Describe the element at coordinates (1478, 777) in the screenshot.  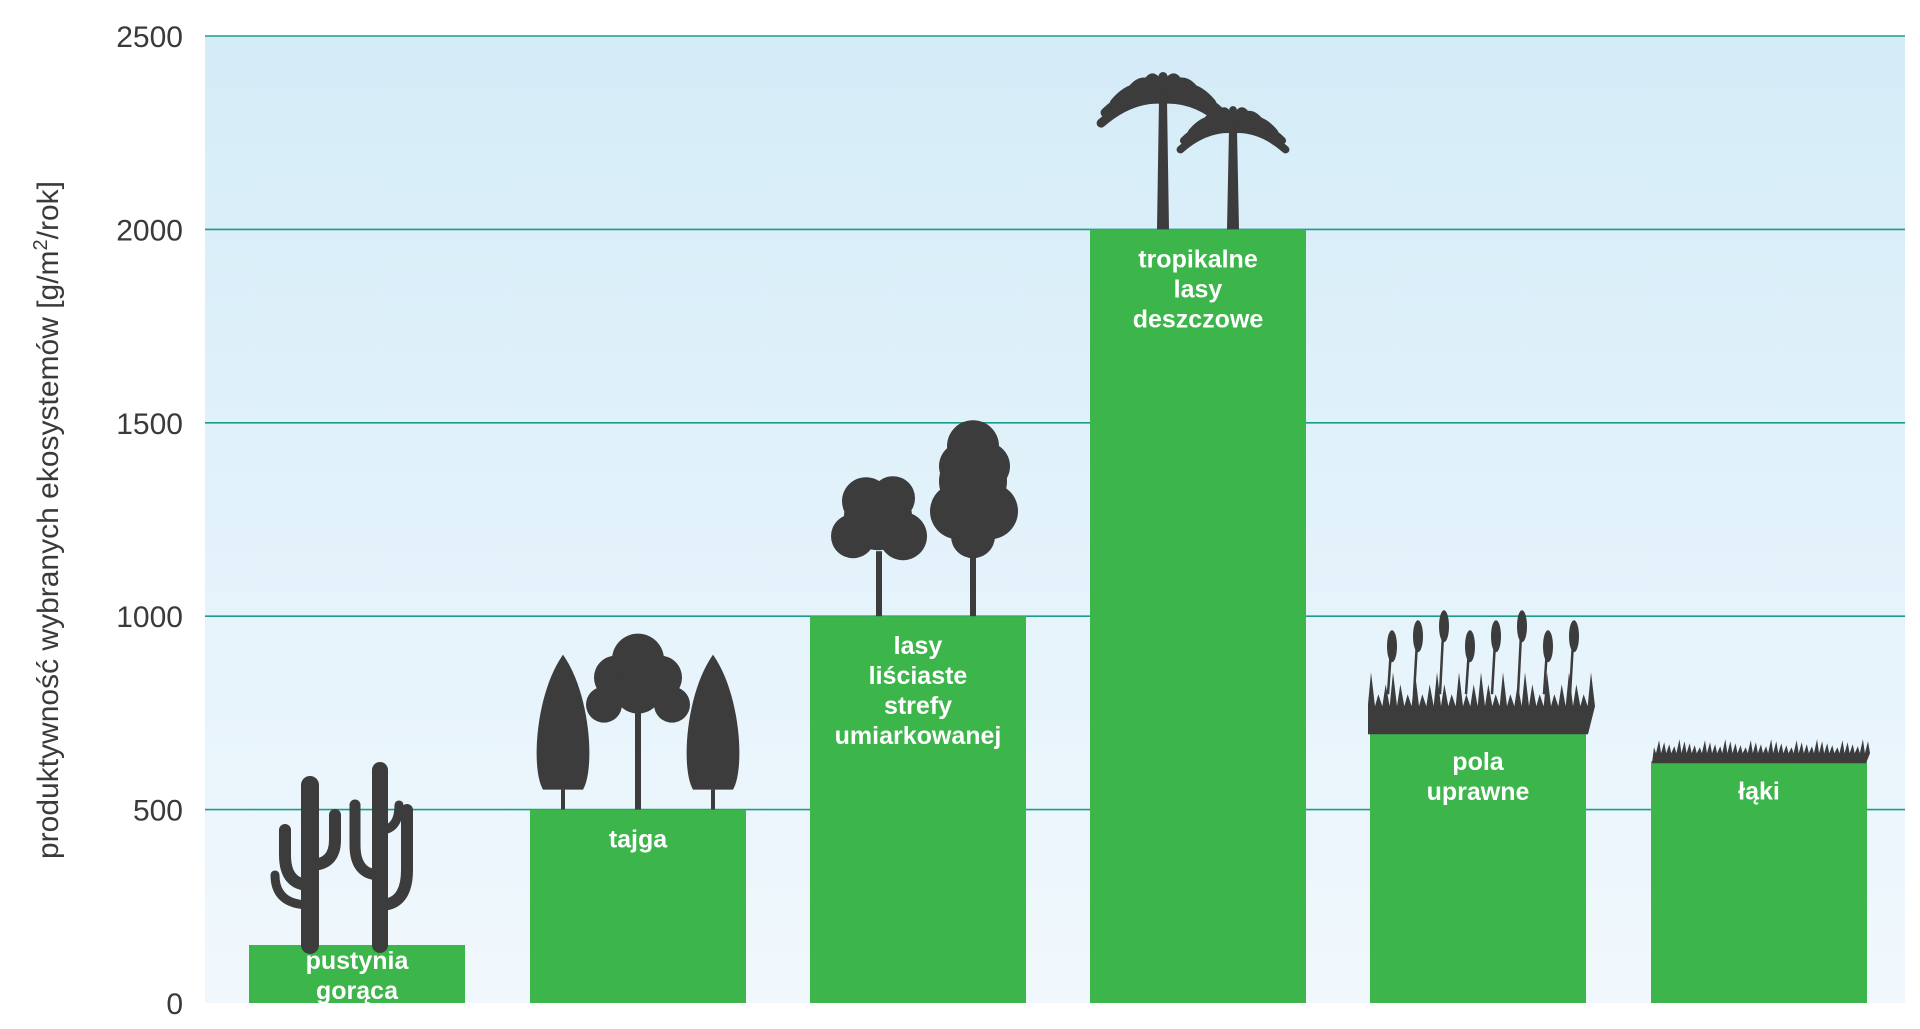
I see `bar-label: pola uprawne` at that location.